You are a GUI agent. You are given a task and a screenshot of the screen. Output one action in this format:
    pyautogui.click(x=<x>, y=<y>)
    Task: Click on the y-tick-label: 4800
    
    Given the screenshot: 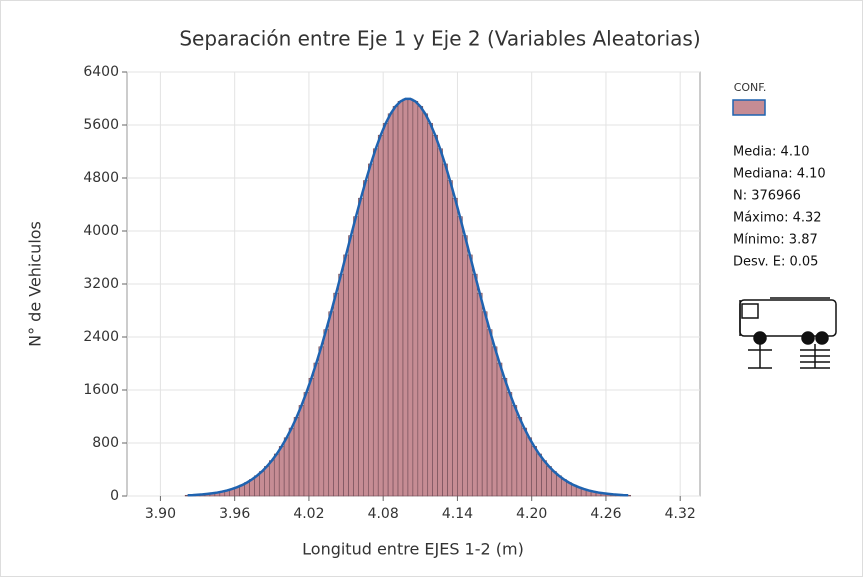 What is the action you would take?
    pyautogui.click(x=101, y=178)
    